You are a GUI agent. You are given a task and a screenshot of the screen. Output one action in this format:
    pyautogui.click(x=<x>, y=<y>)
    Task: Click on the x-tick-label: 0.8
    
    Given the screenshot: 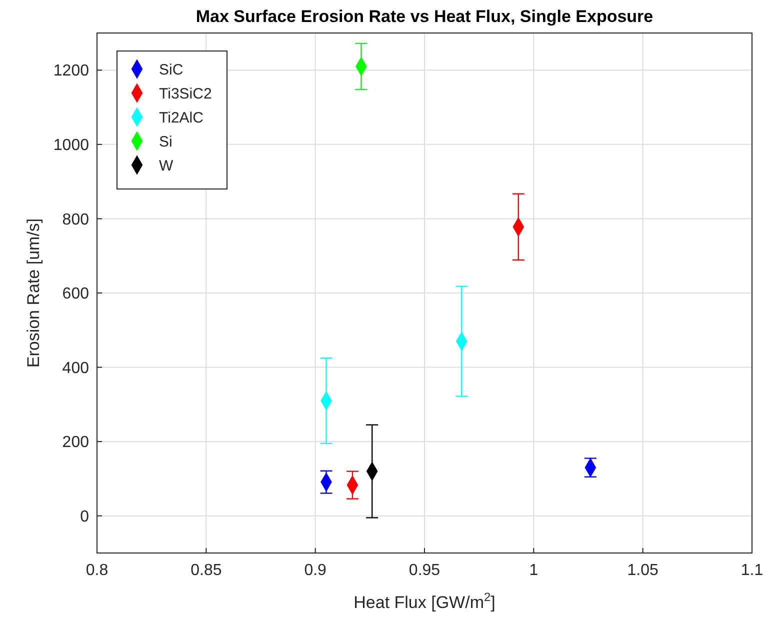 What is the action you would take?
    pyautogui.click(x=97, y=570)
    